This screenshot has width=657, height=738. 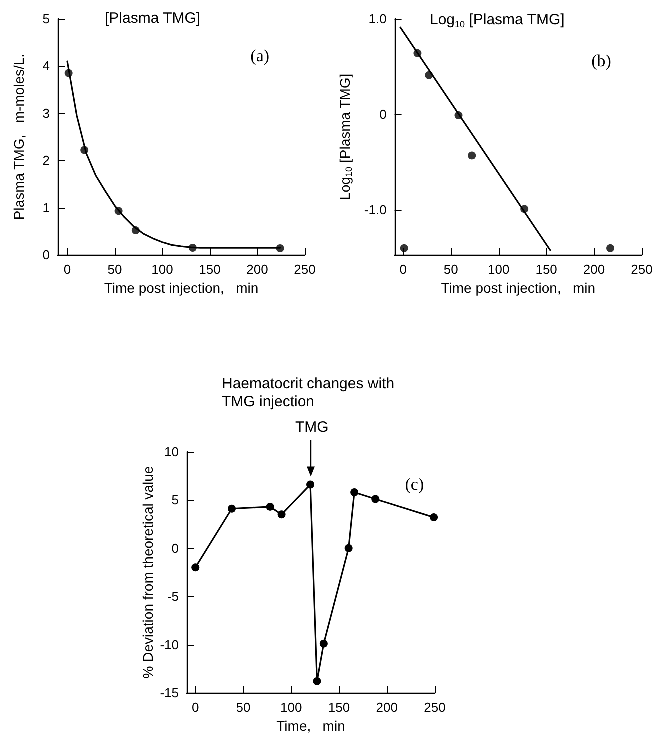 I want to click on y-tick-label: -1.0, so click(x=375, y=210).